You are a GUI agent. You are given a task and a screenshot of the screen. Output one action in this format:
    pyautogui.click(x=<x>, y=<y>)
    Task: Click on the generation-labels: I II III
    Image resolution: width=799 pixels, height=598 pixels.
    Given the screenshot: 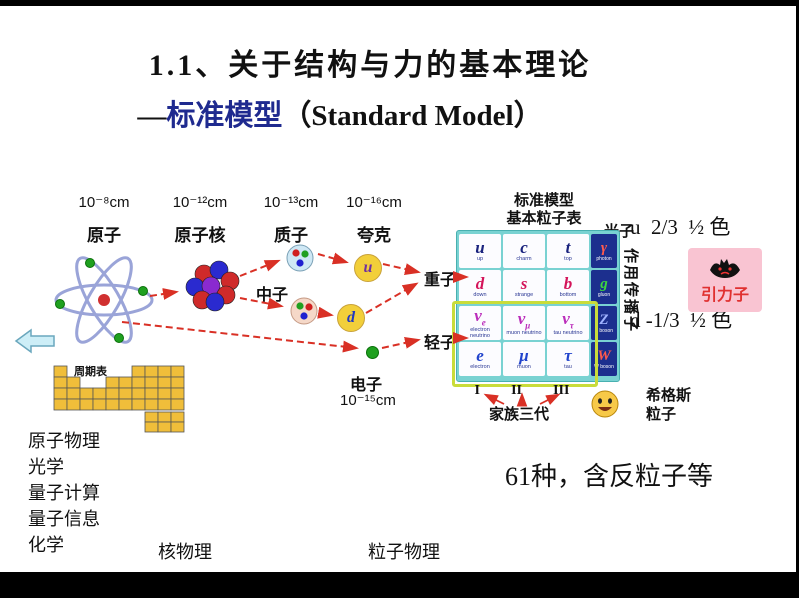 What is the action you would take?
    pyautogui.click(x=522, y=391)
    